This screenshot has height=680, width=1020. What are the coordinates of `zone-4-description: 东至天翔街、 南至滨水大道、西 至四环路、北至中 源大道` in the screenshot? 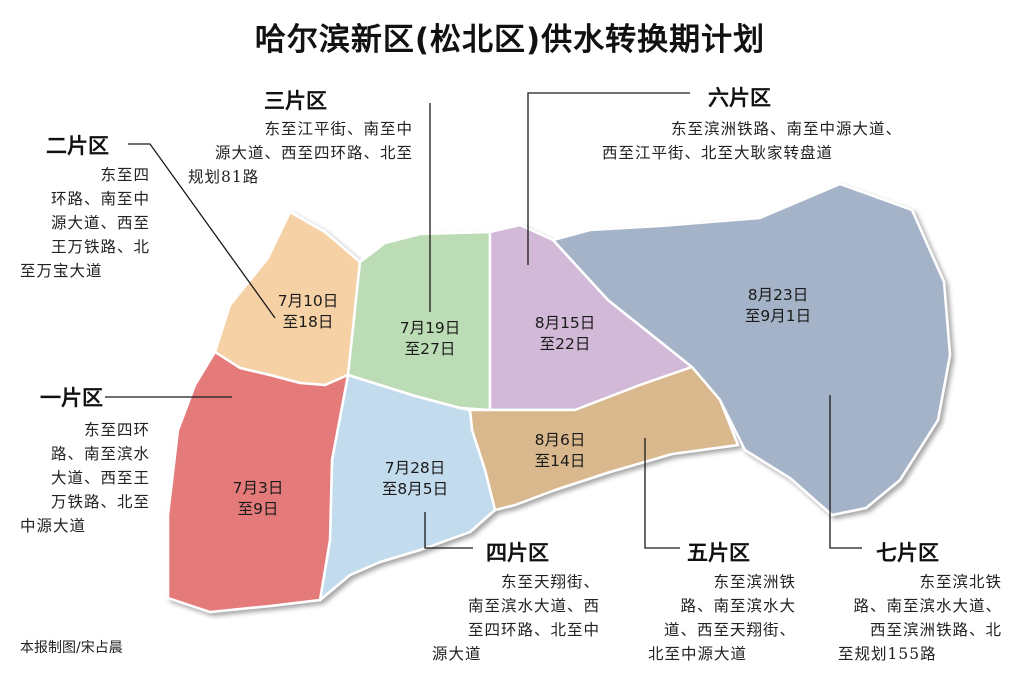 It's located at (516, 618).